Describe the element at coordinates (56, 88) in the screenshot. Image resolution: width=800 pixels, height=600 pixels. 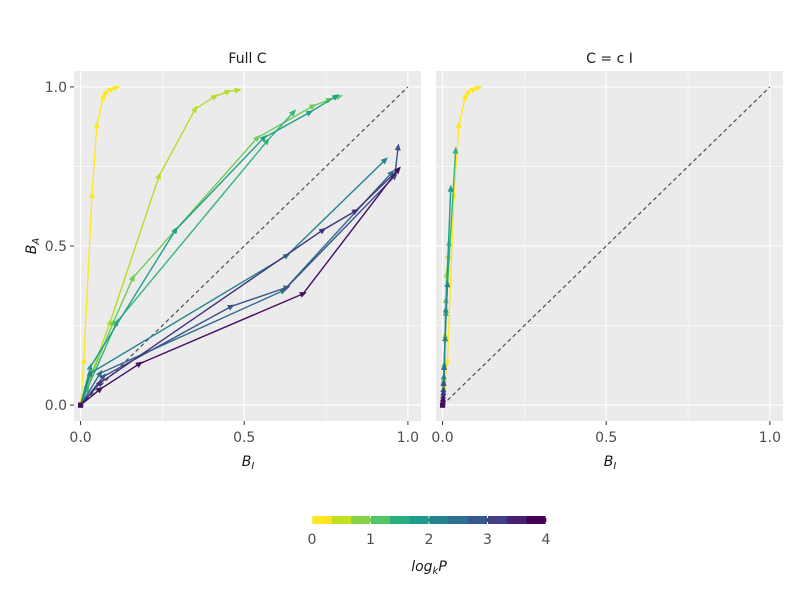
I see `y-tick-label: 1.0` at that location.